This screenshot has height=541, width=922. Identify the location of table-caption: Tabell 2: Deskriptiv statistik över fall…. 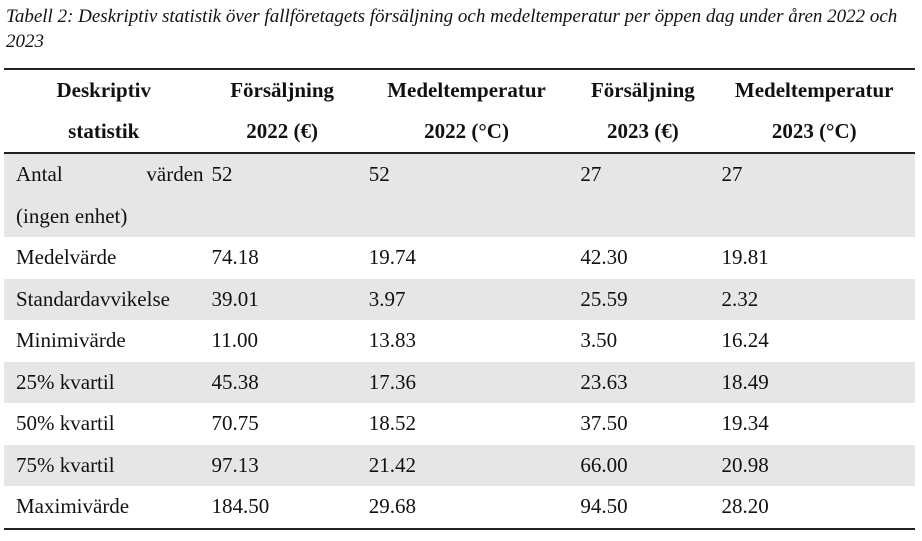
(452, 29).